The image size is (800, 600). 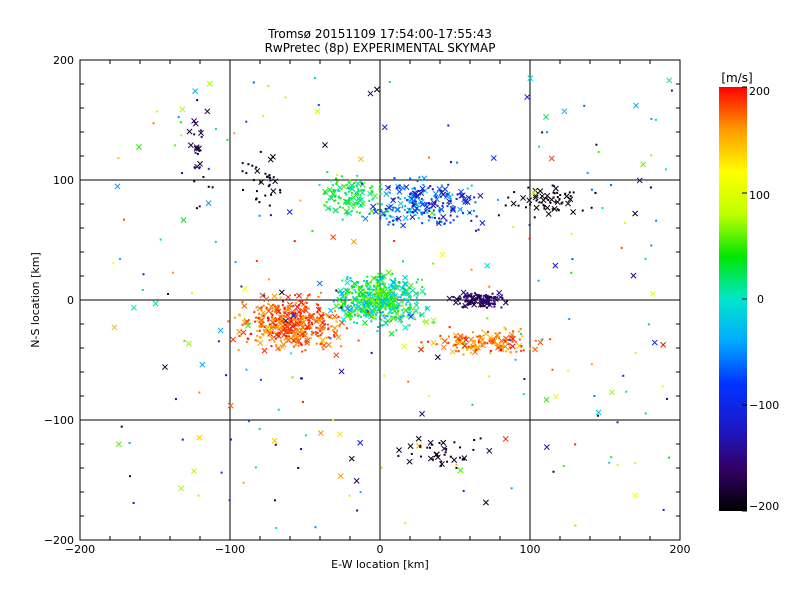 What do you see at coordinates (380, 48) in the screenshot?
I see `chart-subtitle: RwPretec (8p) EXPERIMENTAL SKYMAP` at bounding box center [380, 48].